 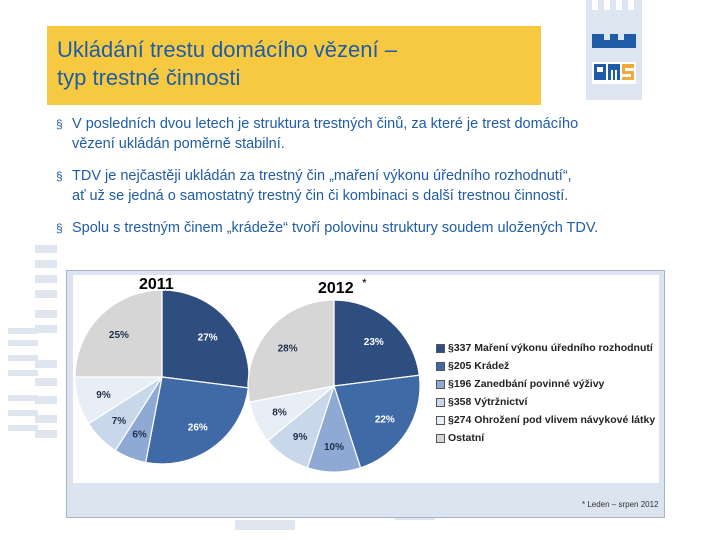 What do you see at coordinates (288, 349) in the screenshot?
I see `pie-2012-label-5: 28%` at bounding box center [288, 349].